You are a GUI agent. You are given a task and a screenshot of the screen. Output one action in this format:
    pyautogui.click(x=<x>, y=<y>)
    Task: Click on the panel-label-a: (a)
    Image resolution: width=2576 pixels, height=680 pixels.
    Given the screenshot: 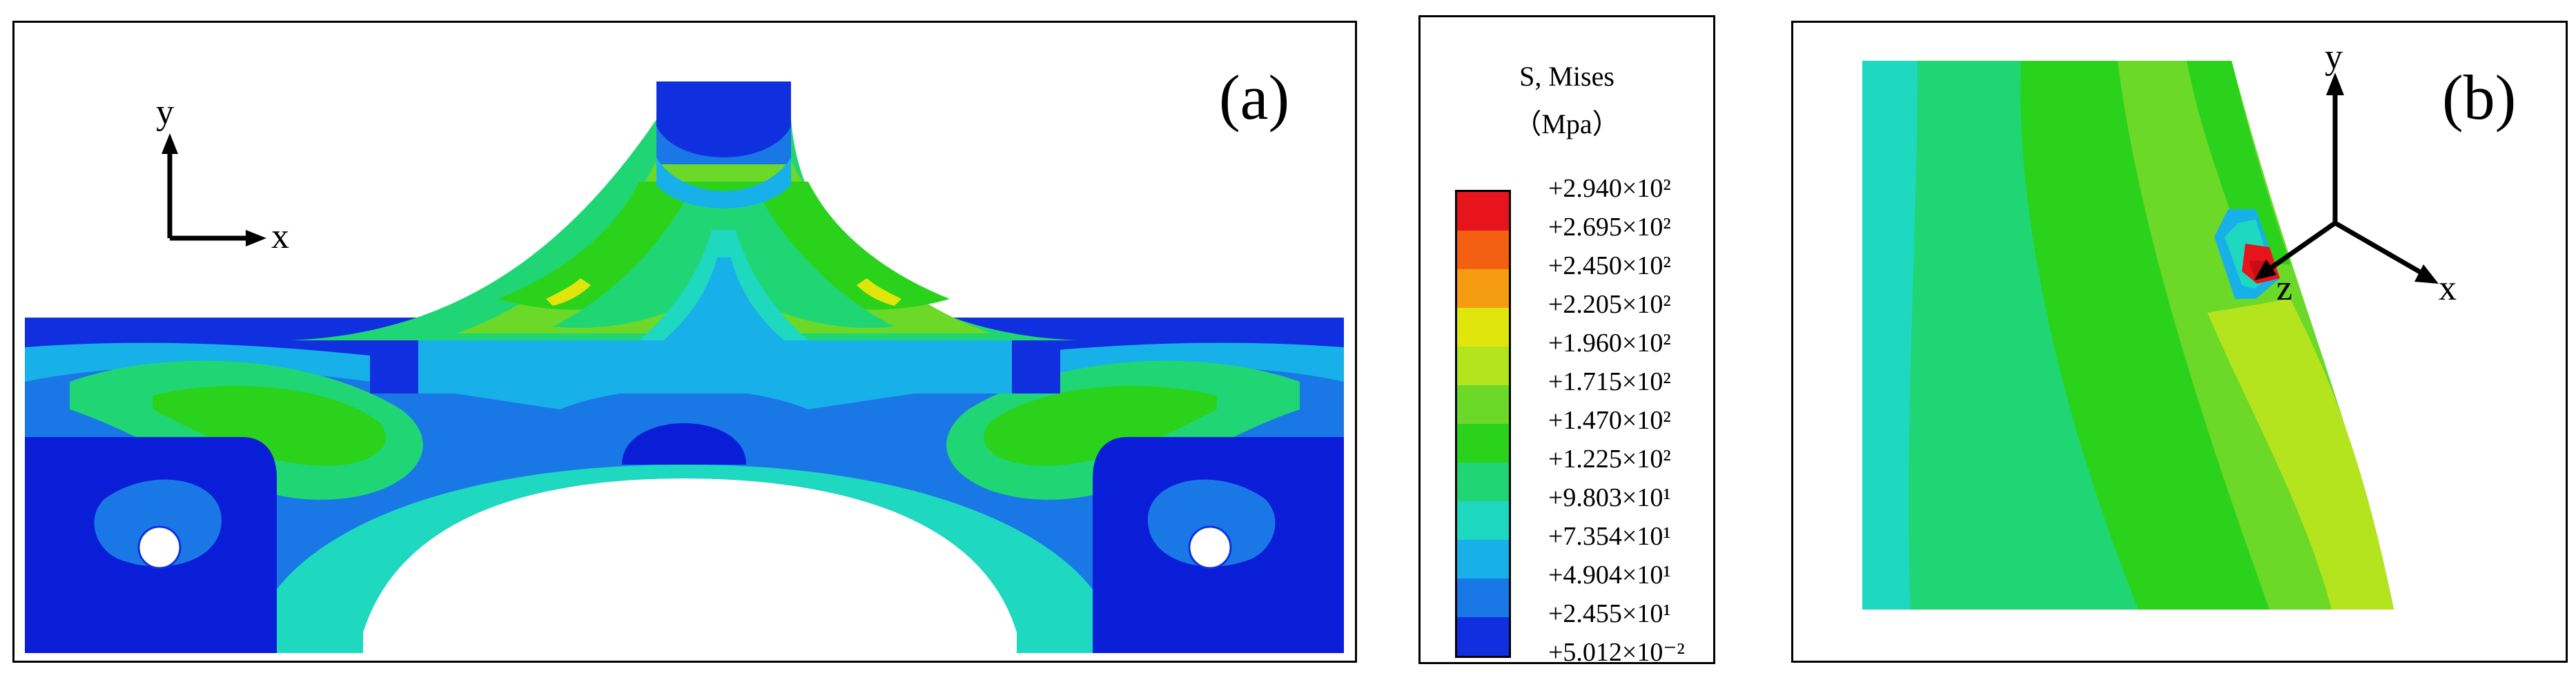 What is the action you would take?
    pyautogui.click(x=1254, y=97)
    